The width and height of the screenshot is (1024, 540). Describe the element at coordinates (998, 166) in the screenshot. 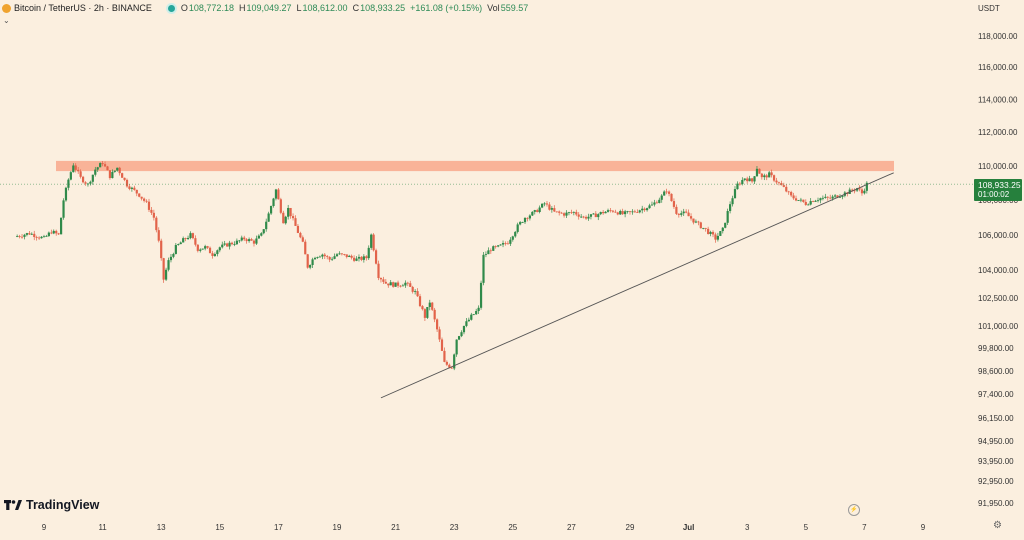

I see `y-tick-label: 110,000.00` at that location.